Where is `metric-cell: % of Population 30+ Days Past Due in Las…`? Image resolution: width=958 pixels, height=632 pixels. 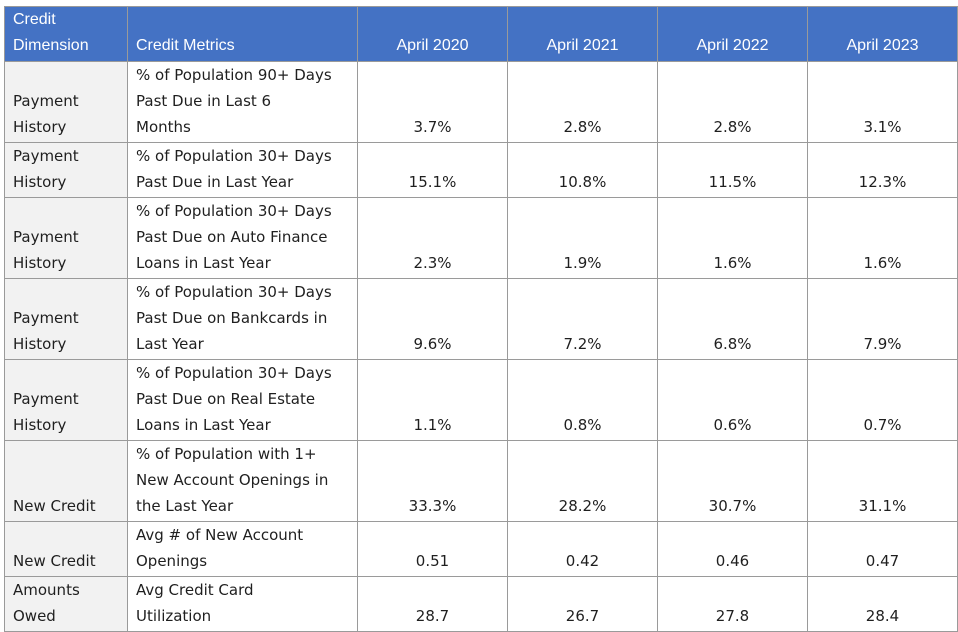
metric-cell: % of Population 30+ Days Past Due in Las… is located at coordinates (242, 170).